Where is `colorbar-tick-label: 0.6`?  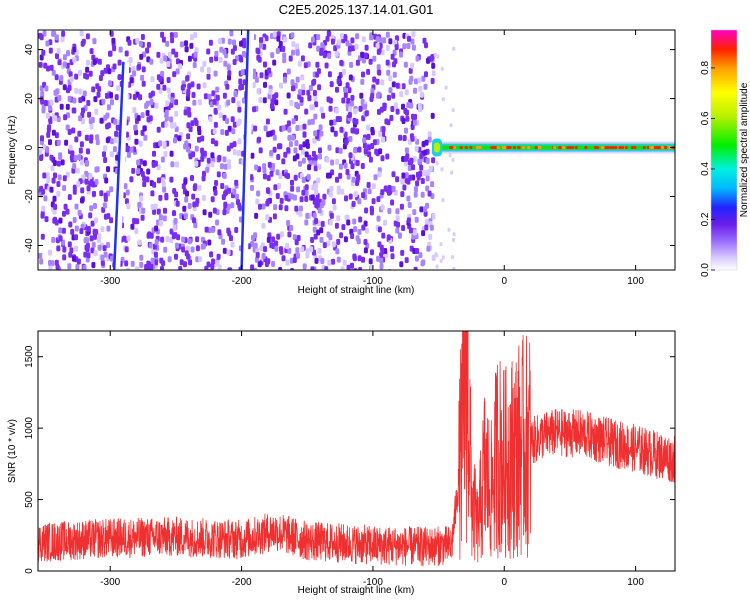 colorbar-tick-label: 0.6 is located at coordinates (705, 118).